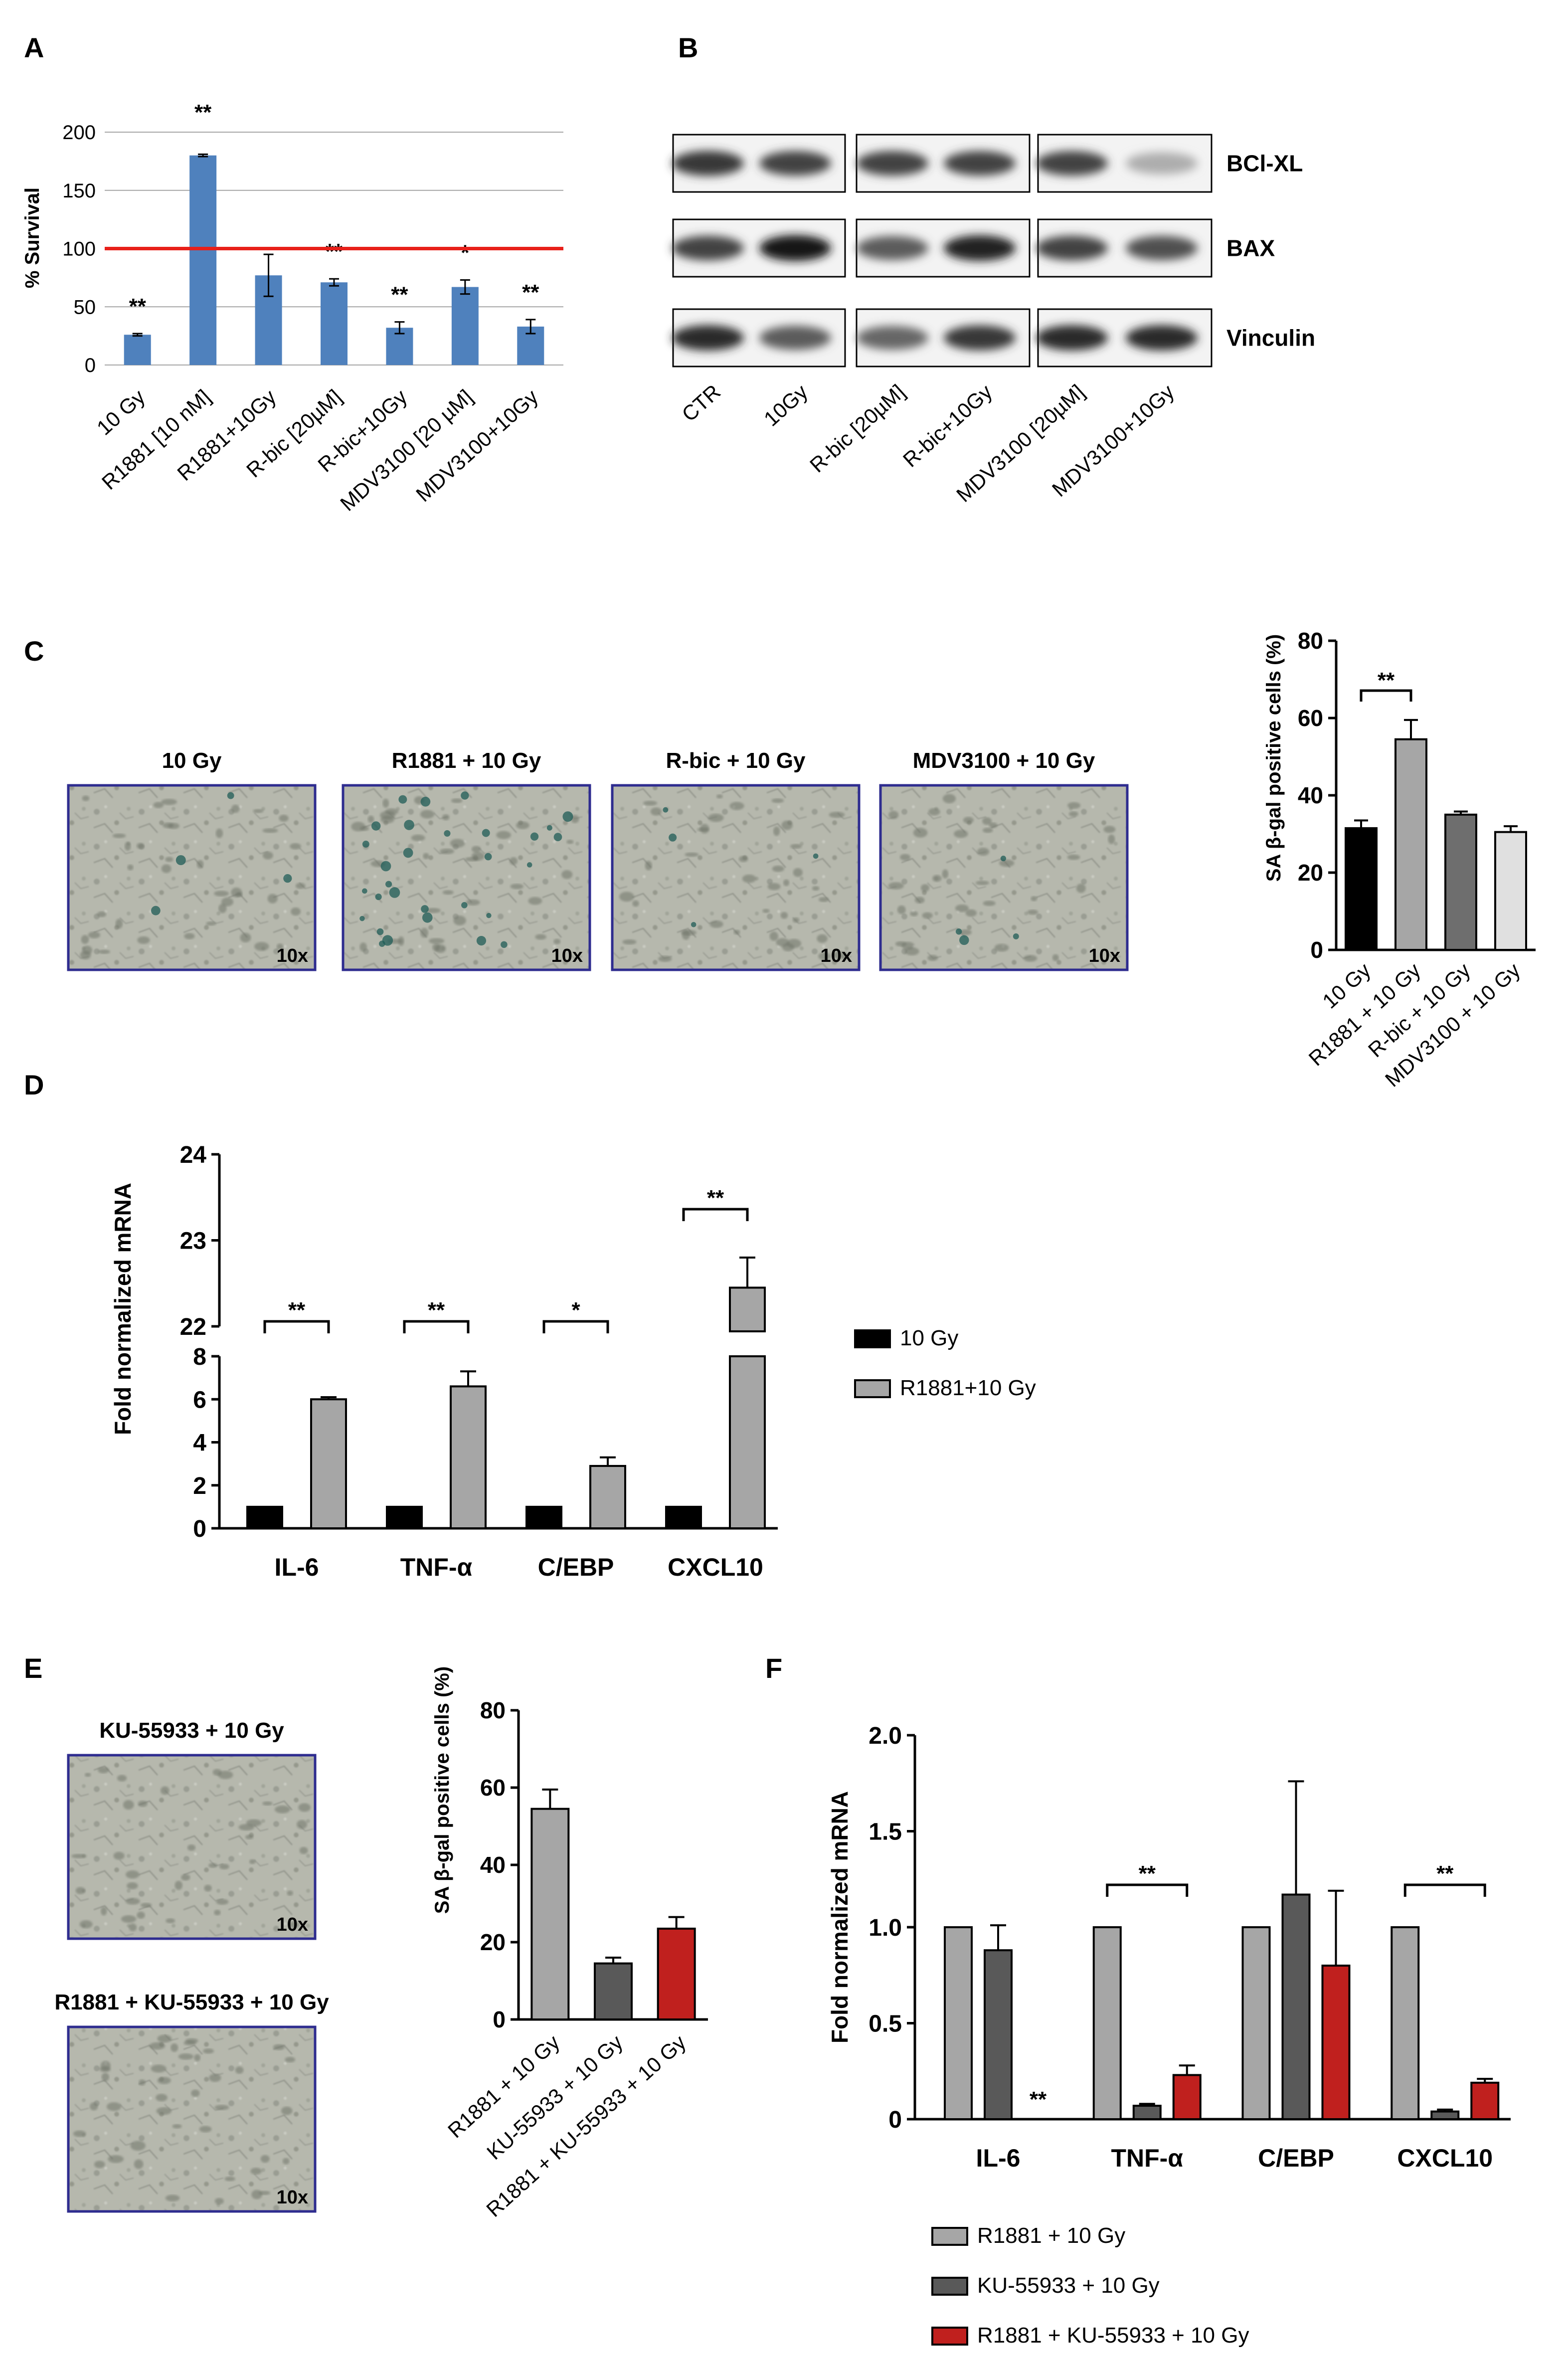 This screenshot has height=2369, width=1568. Describe the element at coordinates (1068, 2285) in the screenshot. I see `legend-label: KU-55933 + 10 Gy` at that location.